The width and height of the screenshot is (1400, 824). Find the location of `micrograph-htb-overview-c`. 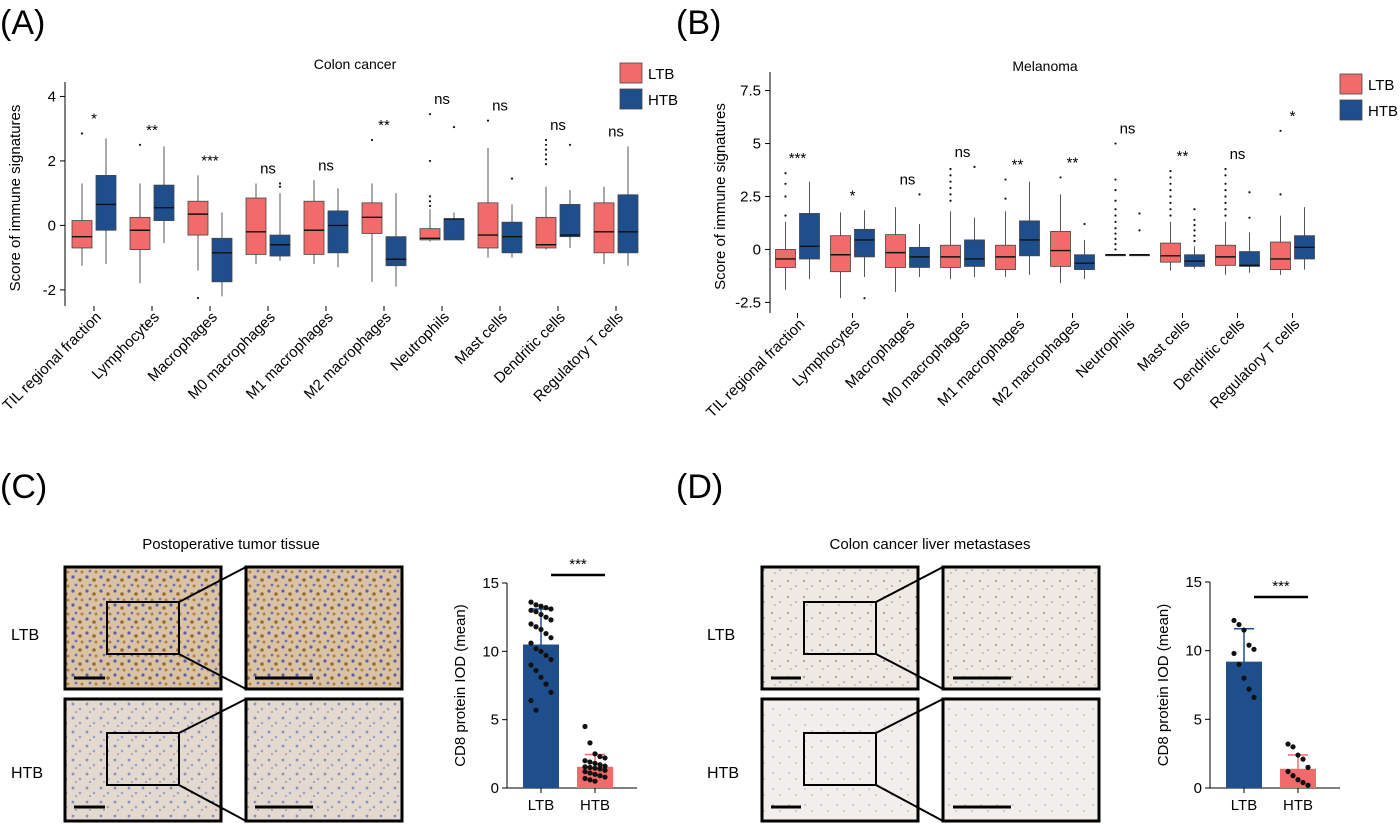

micrograph-htb-overview-c is located at coordinates (143, 760).